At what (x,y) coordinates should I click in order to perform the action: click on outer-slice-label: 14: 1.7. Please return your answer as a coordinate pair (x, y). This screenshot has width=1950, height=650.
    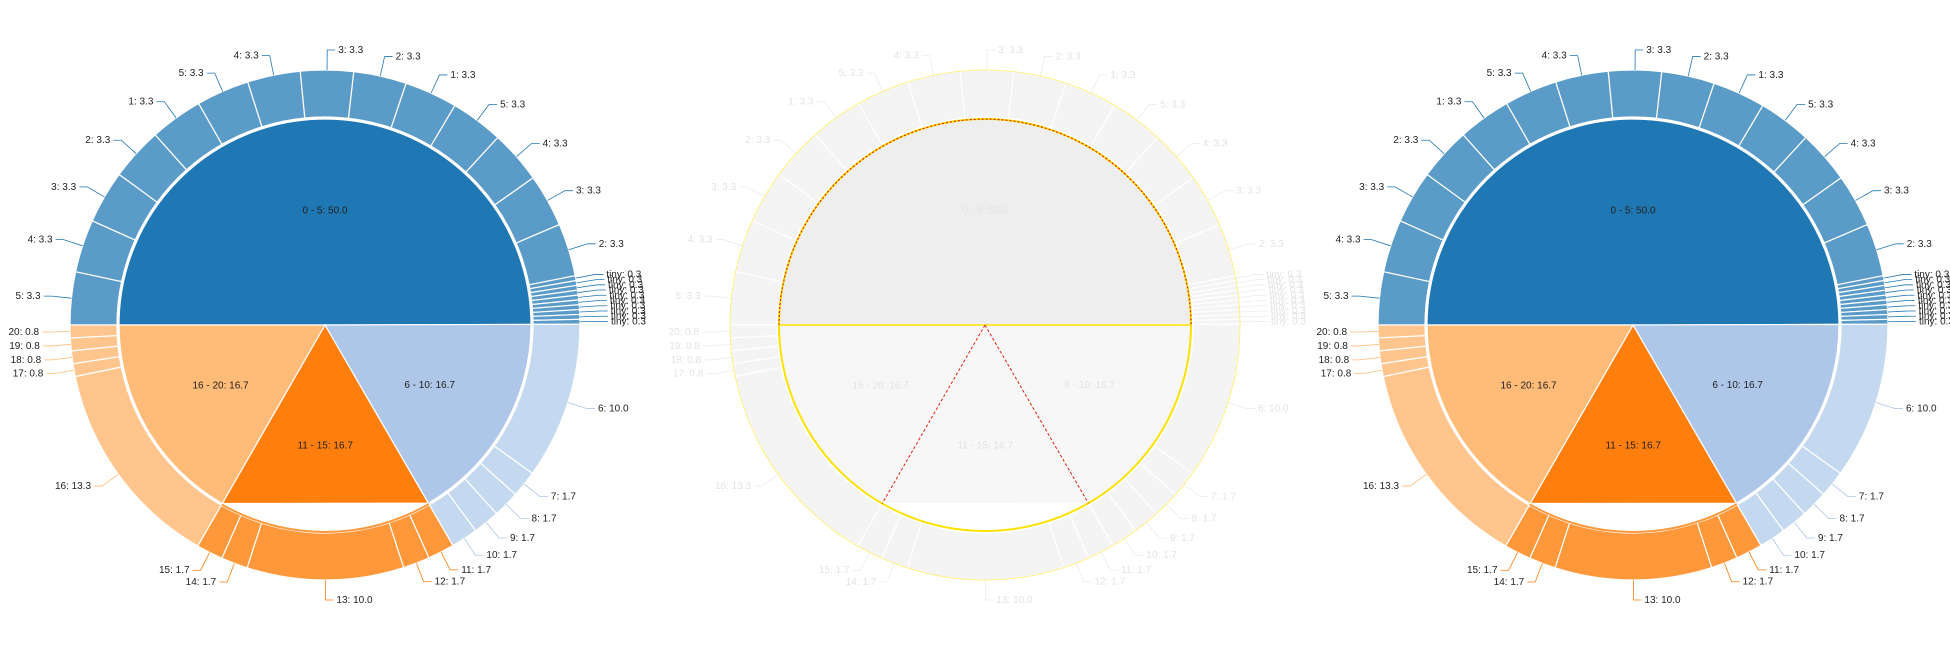
    Looking at the image, I should click on (1509, 582).